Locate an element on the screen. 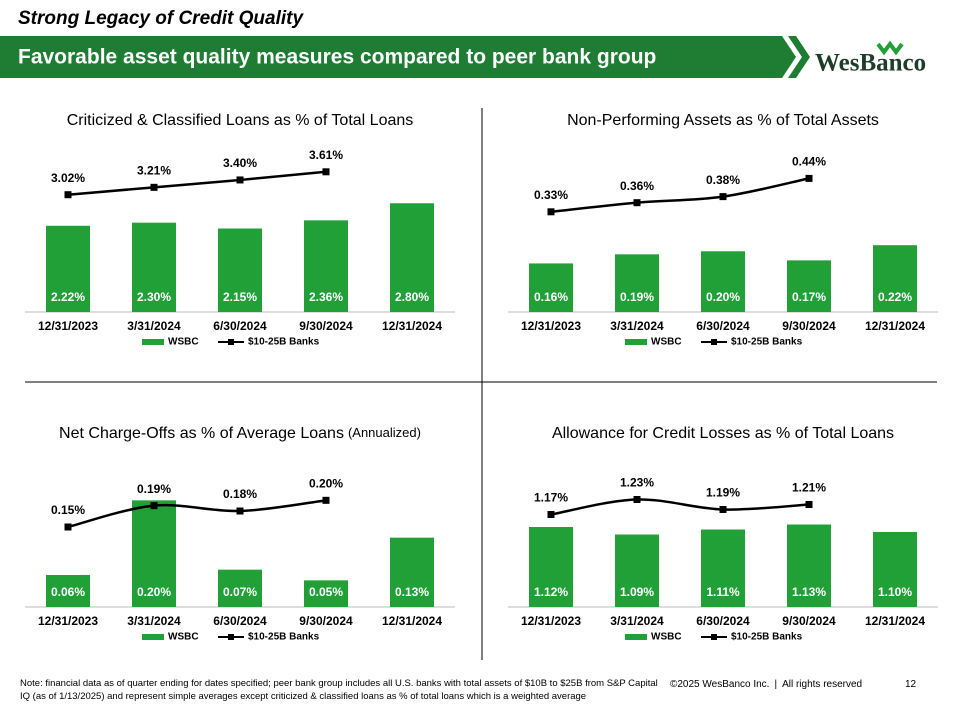 The image size is (960, 720). line-label: 3.40% is located at coordinates (240, 163).